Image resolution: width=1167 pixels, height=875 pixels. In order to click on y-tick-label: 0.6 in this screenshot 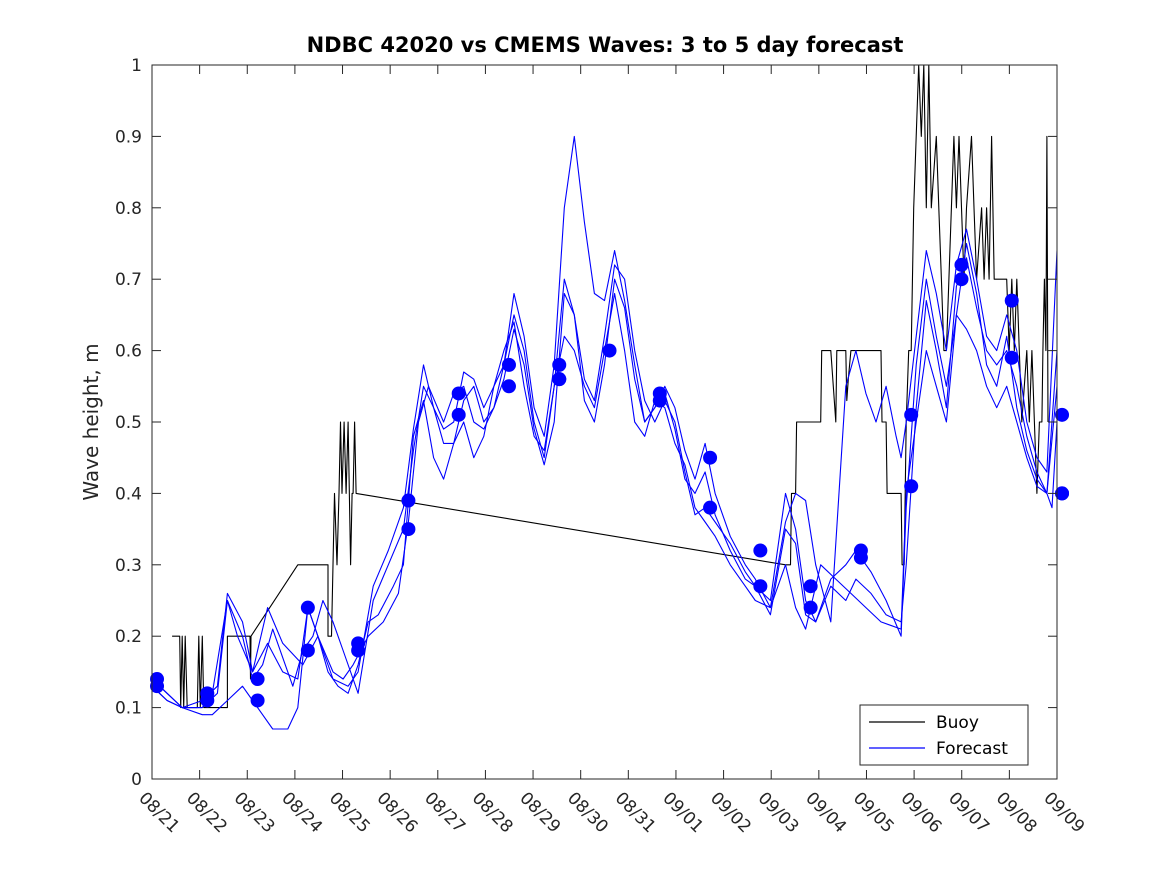, I will do `click(128, 352)`.